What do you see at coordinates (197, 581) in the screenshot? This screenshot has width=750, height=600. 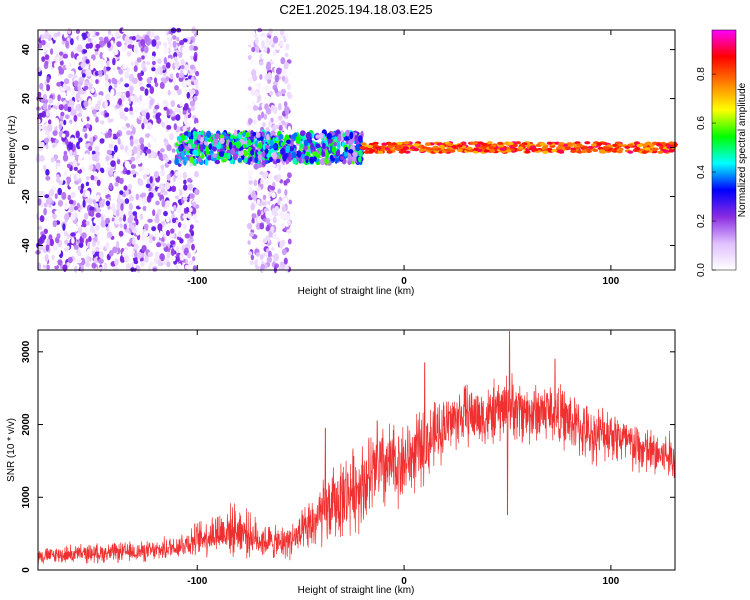 I see `snr-x-tick-label: -100` at bounding box center [197, 581].